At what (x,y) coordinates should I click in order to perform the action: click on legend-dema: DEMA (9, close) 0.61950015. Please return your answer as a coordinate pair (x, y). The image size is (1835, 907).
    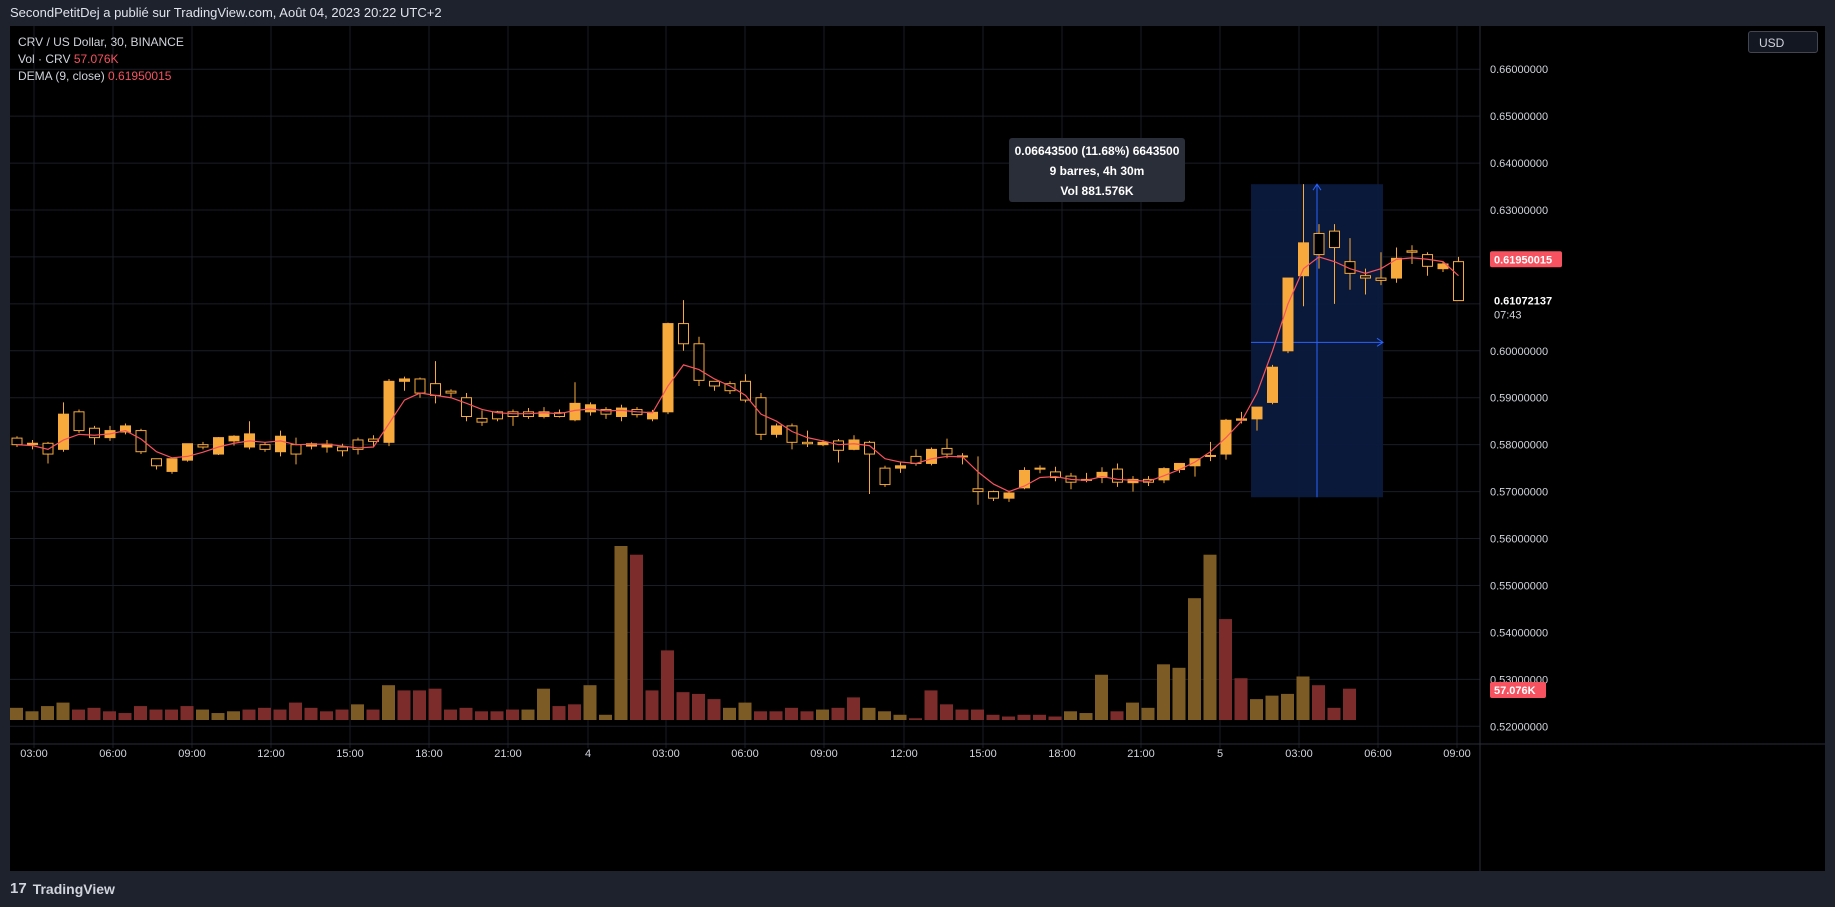
    Looking at the image, I should click on (101, 76).